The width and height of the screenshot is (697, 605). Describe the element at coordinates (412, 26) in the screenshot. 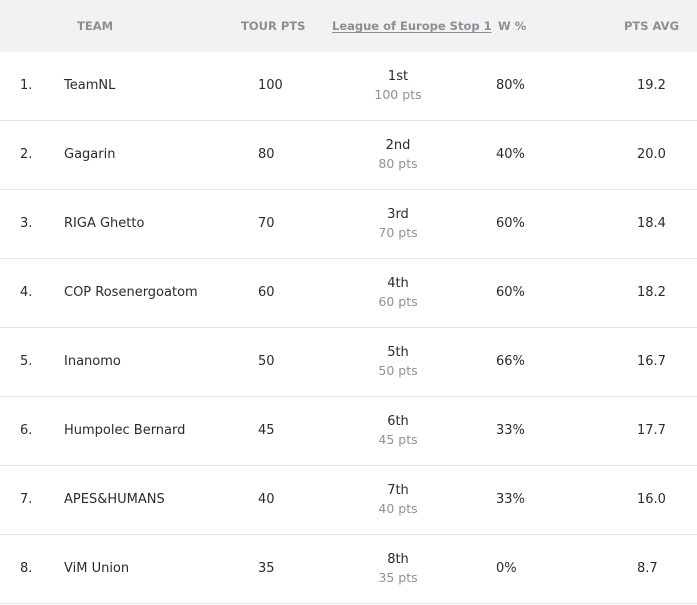

I see `header-stop-link: League of Europe Stop 1` at that location.